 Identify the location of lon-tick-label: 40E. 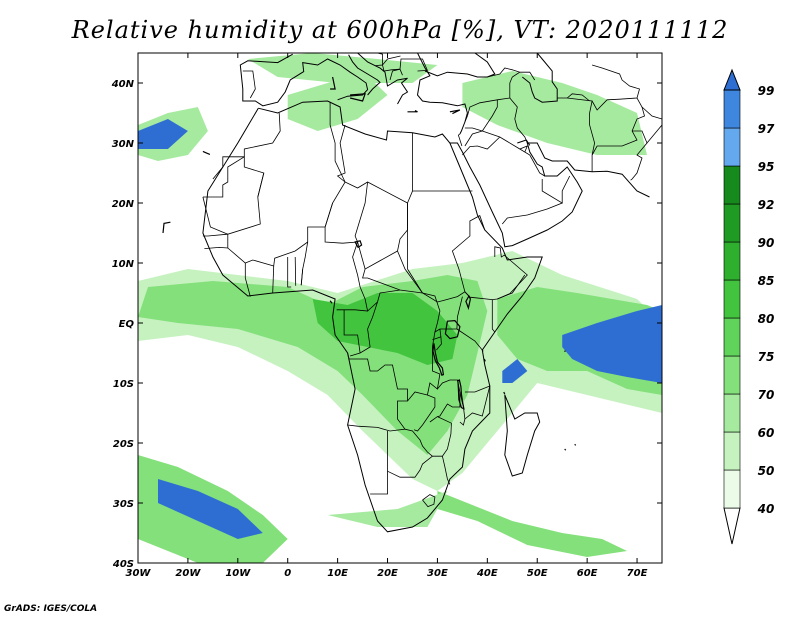
(487, 573).